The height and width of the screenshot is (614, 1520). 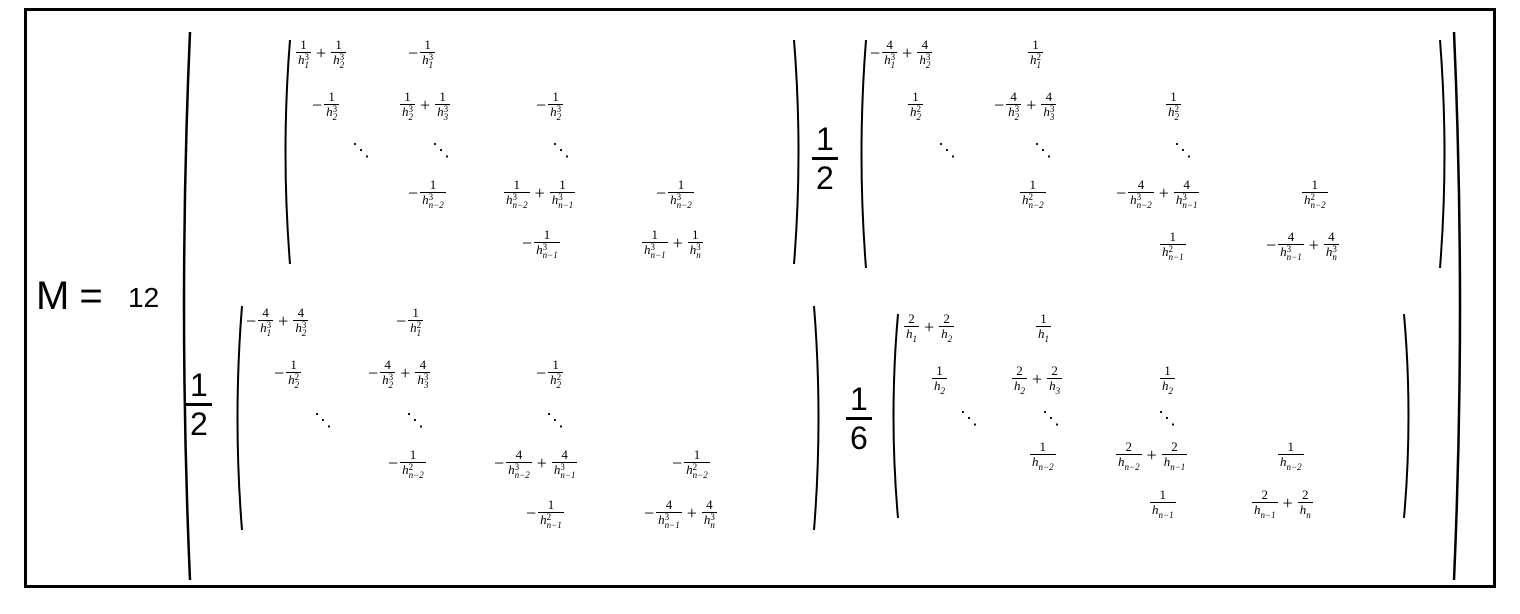 What do you see at coordinates (540, 193) in the screenshot?
I see `matrix-entry: 1 h 3 n−2 +1 h 3 n−1` at bounding box center [540, 193].